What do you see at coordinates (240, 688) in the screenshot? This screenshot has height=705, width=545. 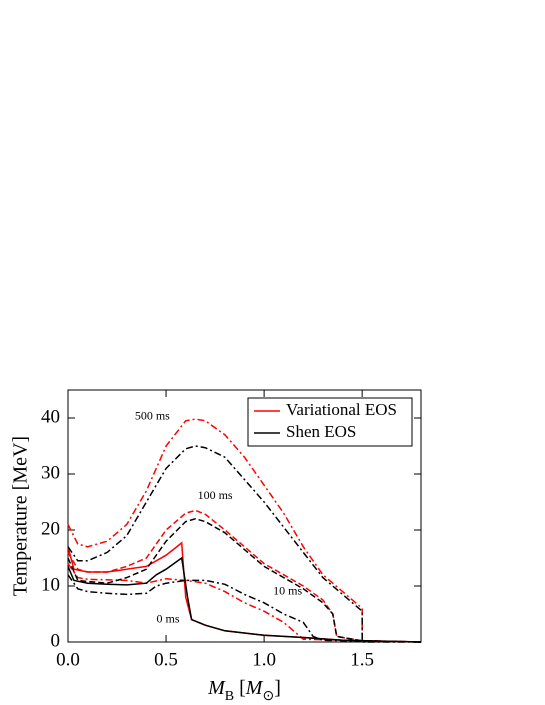 I see `x-label-part: [` at bounding box center [240, 688].